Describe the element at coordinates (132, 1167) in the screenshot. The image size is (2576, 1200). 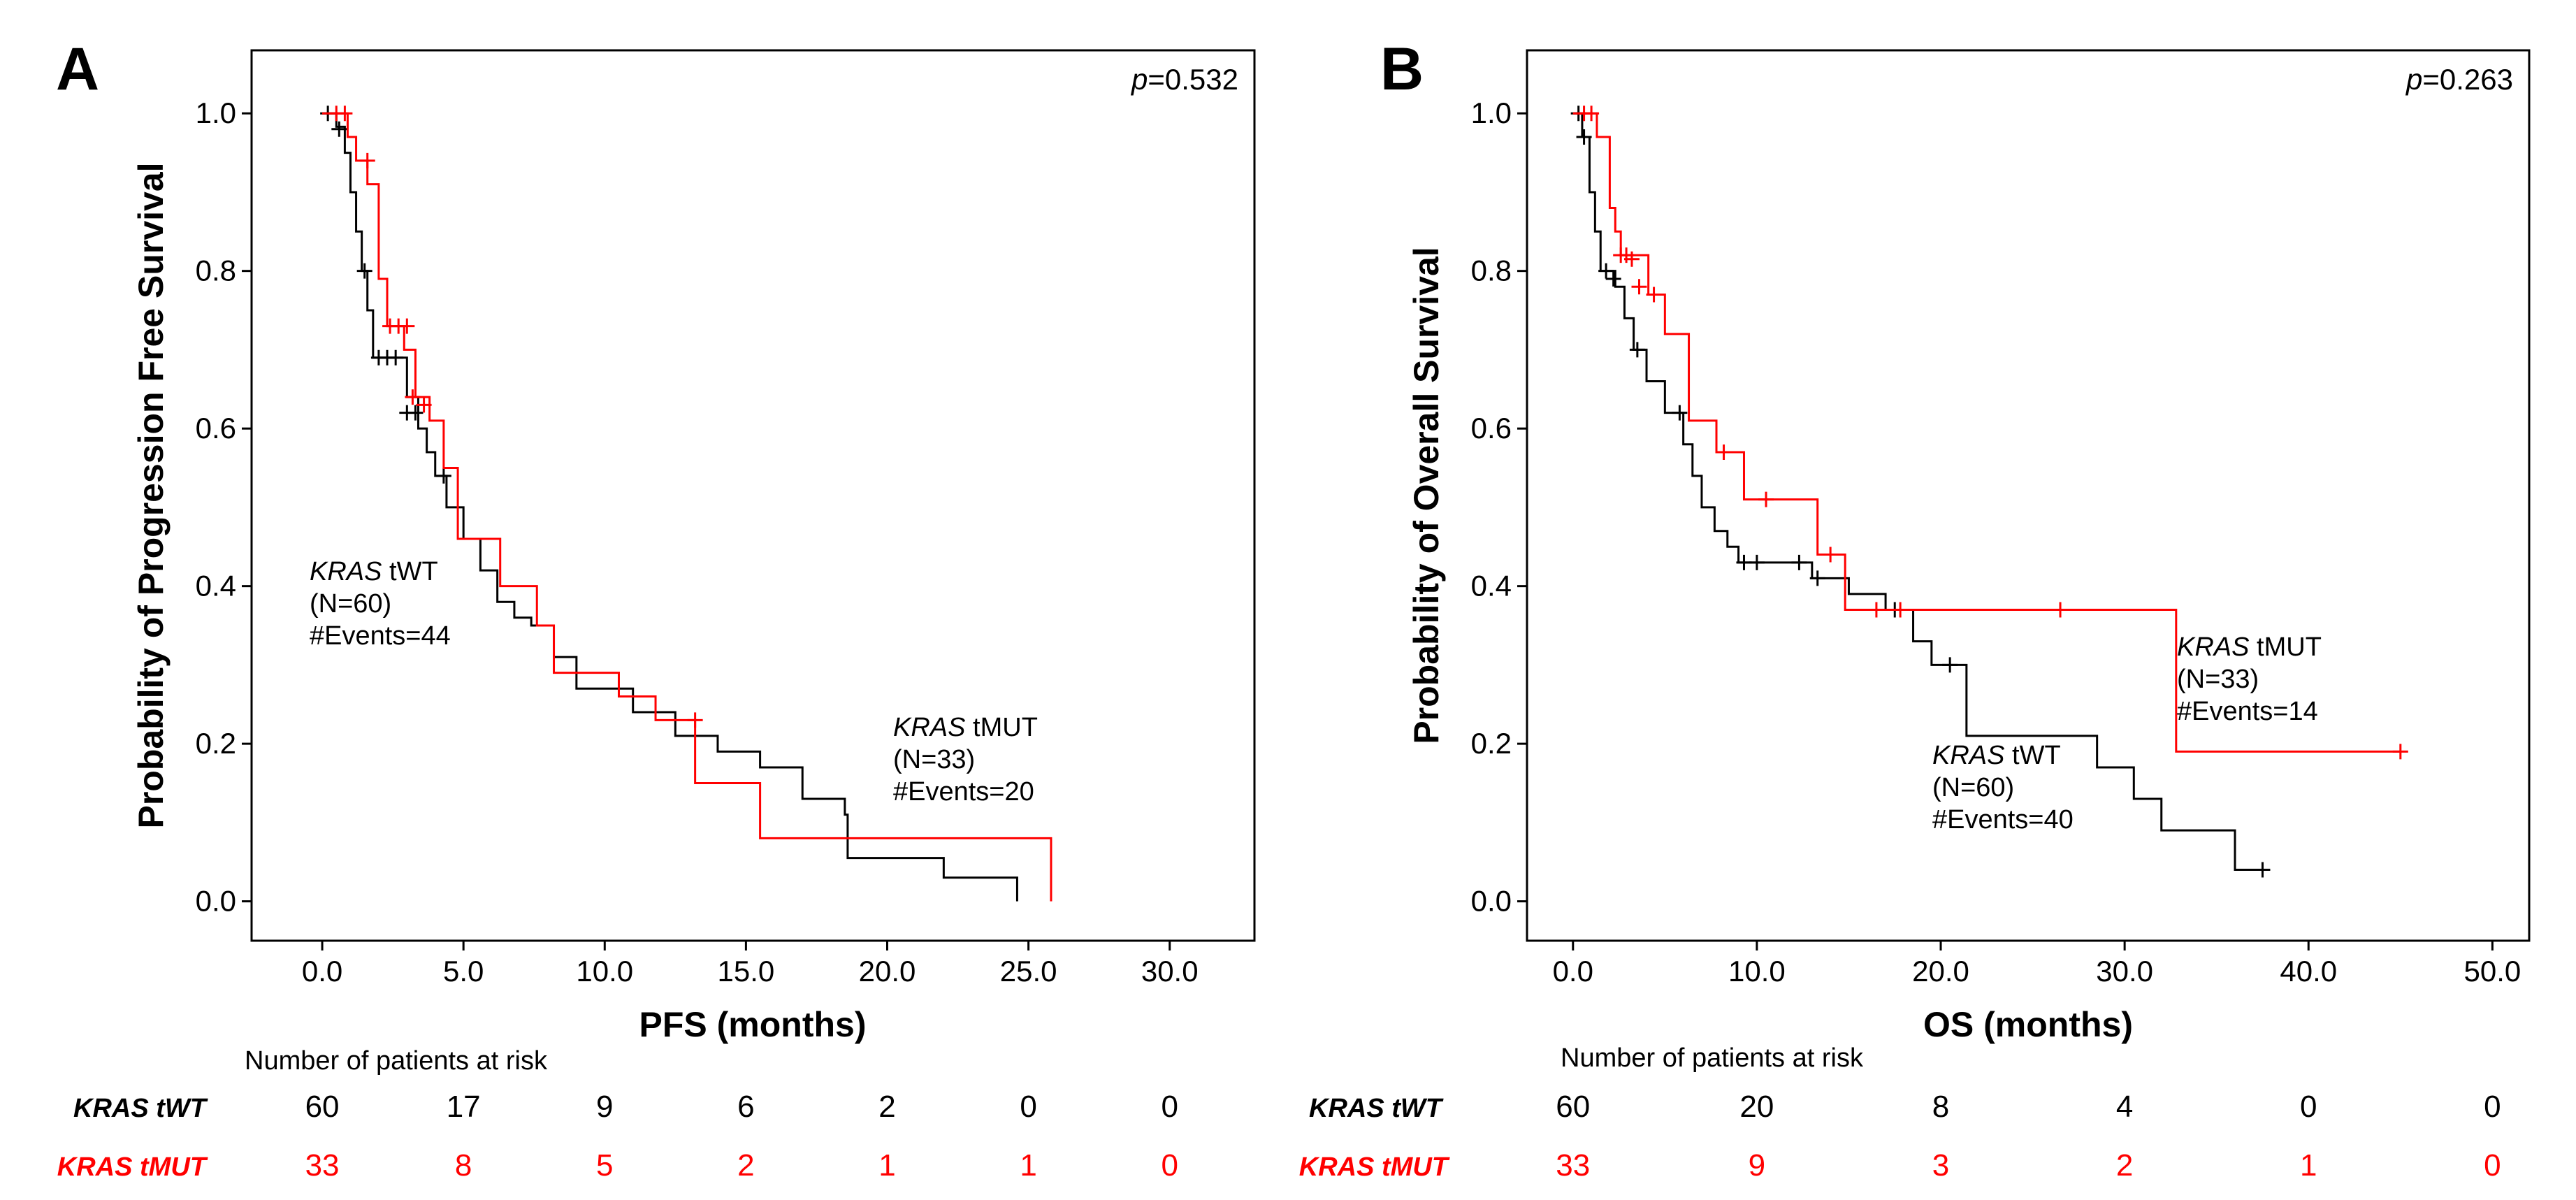
I see `panel-a-risk-label-mut: KRAS tMUT` at that location.